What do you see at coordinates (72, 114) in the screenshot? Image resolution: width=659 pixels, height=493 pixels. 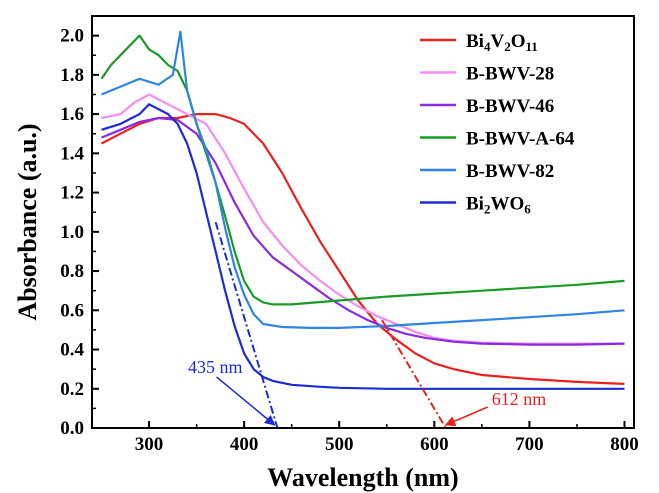 I see `y-tick-label: 1.6` at bounding box center [72, 114].